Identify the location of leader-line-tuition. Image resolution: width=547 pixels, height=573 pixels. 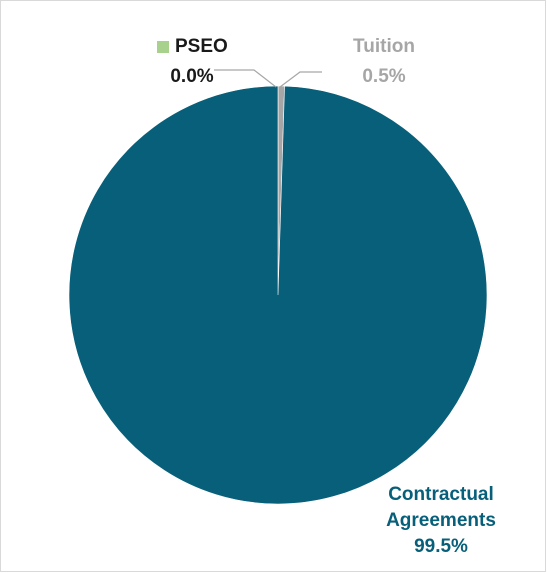
(300, 79).